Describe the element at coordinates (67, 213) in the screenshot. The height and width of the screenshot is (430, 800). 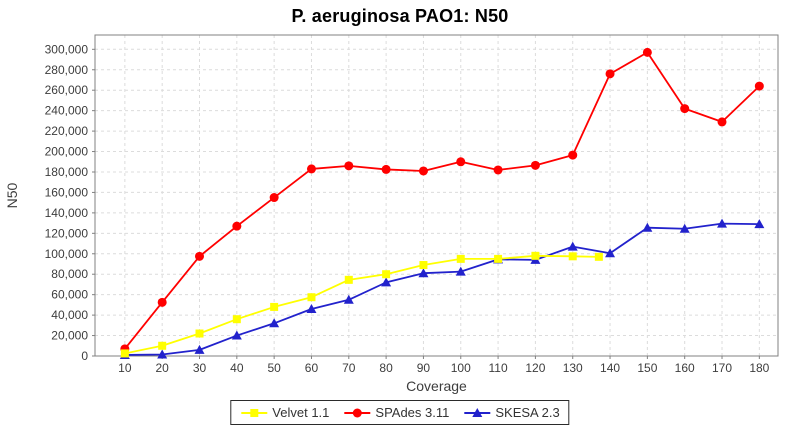
I see `y-tick-label: 140,000` at that location.